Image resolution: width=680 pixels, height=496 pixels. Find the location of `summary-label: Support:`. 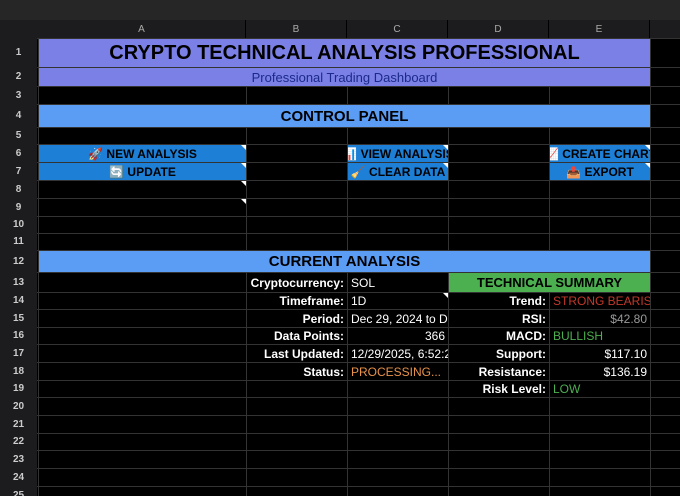

summary-label: Support: is located at coordinates (521, 353).